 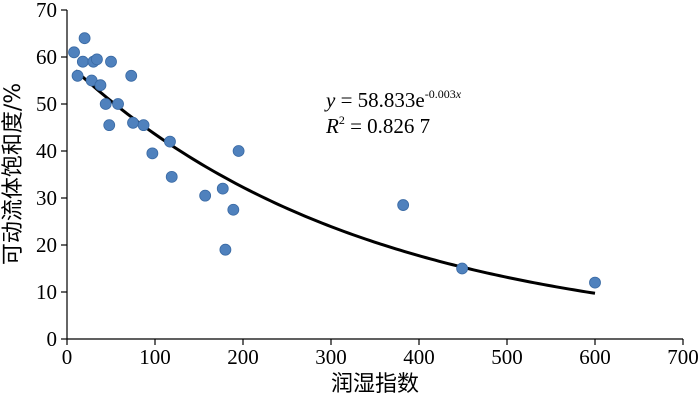 What do you see at coordinates (342, 120) in the screenshot?
I see `r-squared-power: 2` at bounding box center [342, 120].